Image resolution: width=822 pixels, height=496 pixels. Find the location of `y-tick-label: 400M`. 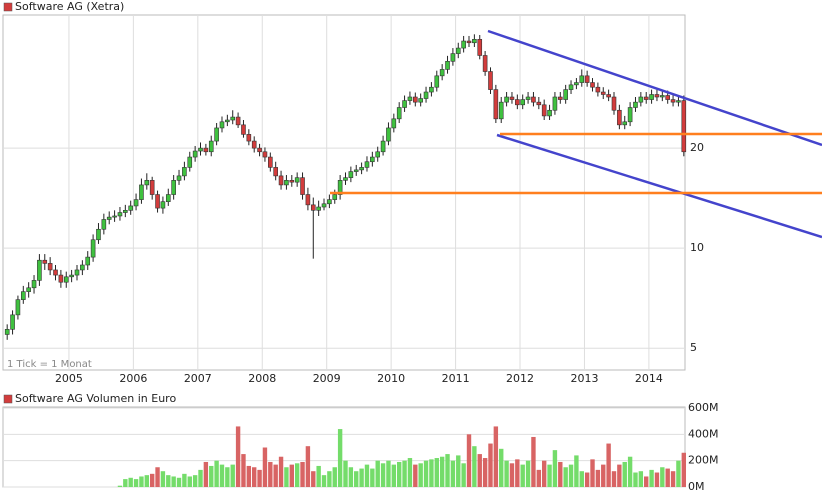

y-tick-label: 400M is located at coordinates (703, 433).